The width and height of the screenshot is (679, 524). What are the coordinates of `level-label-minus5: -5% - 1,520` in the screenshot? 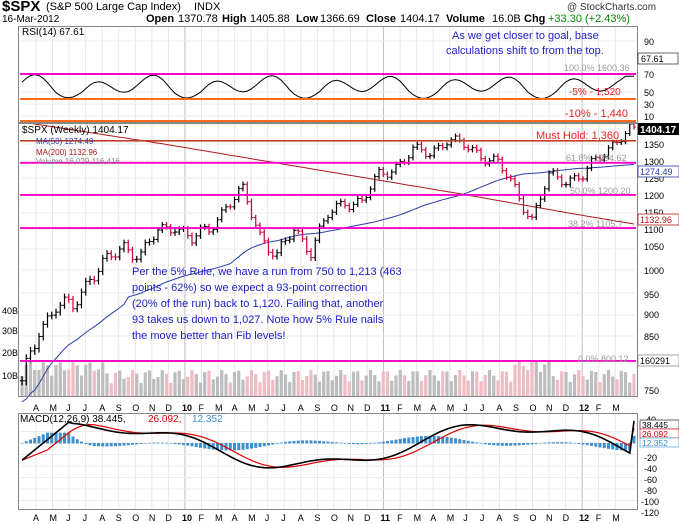 It's located at (595, 92).